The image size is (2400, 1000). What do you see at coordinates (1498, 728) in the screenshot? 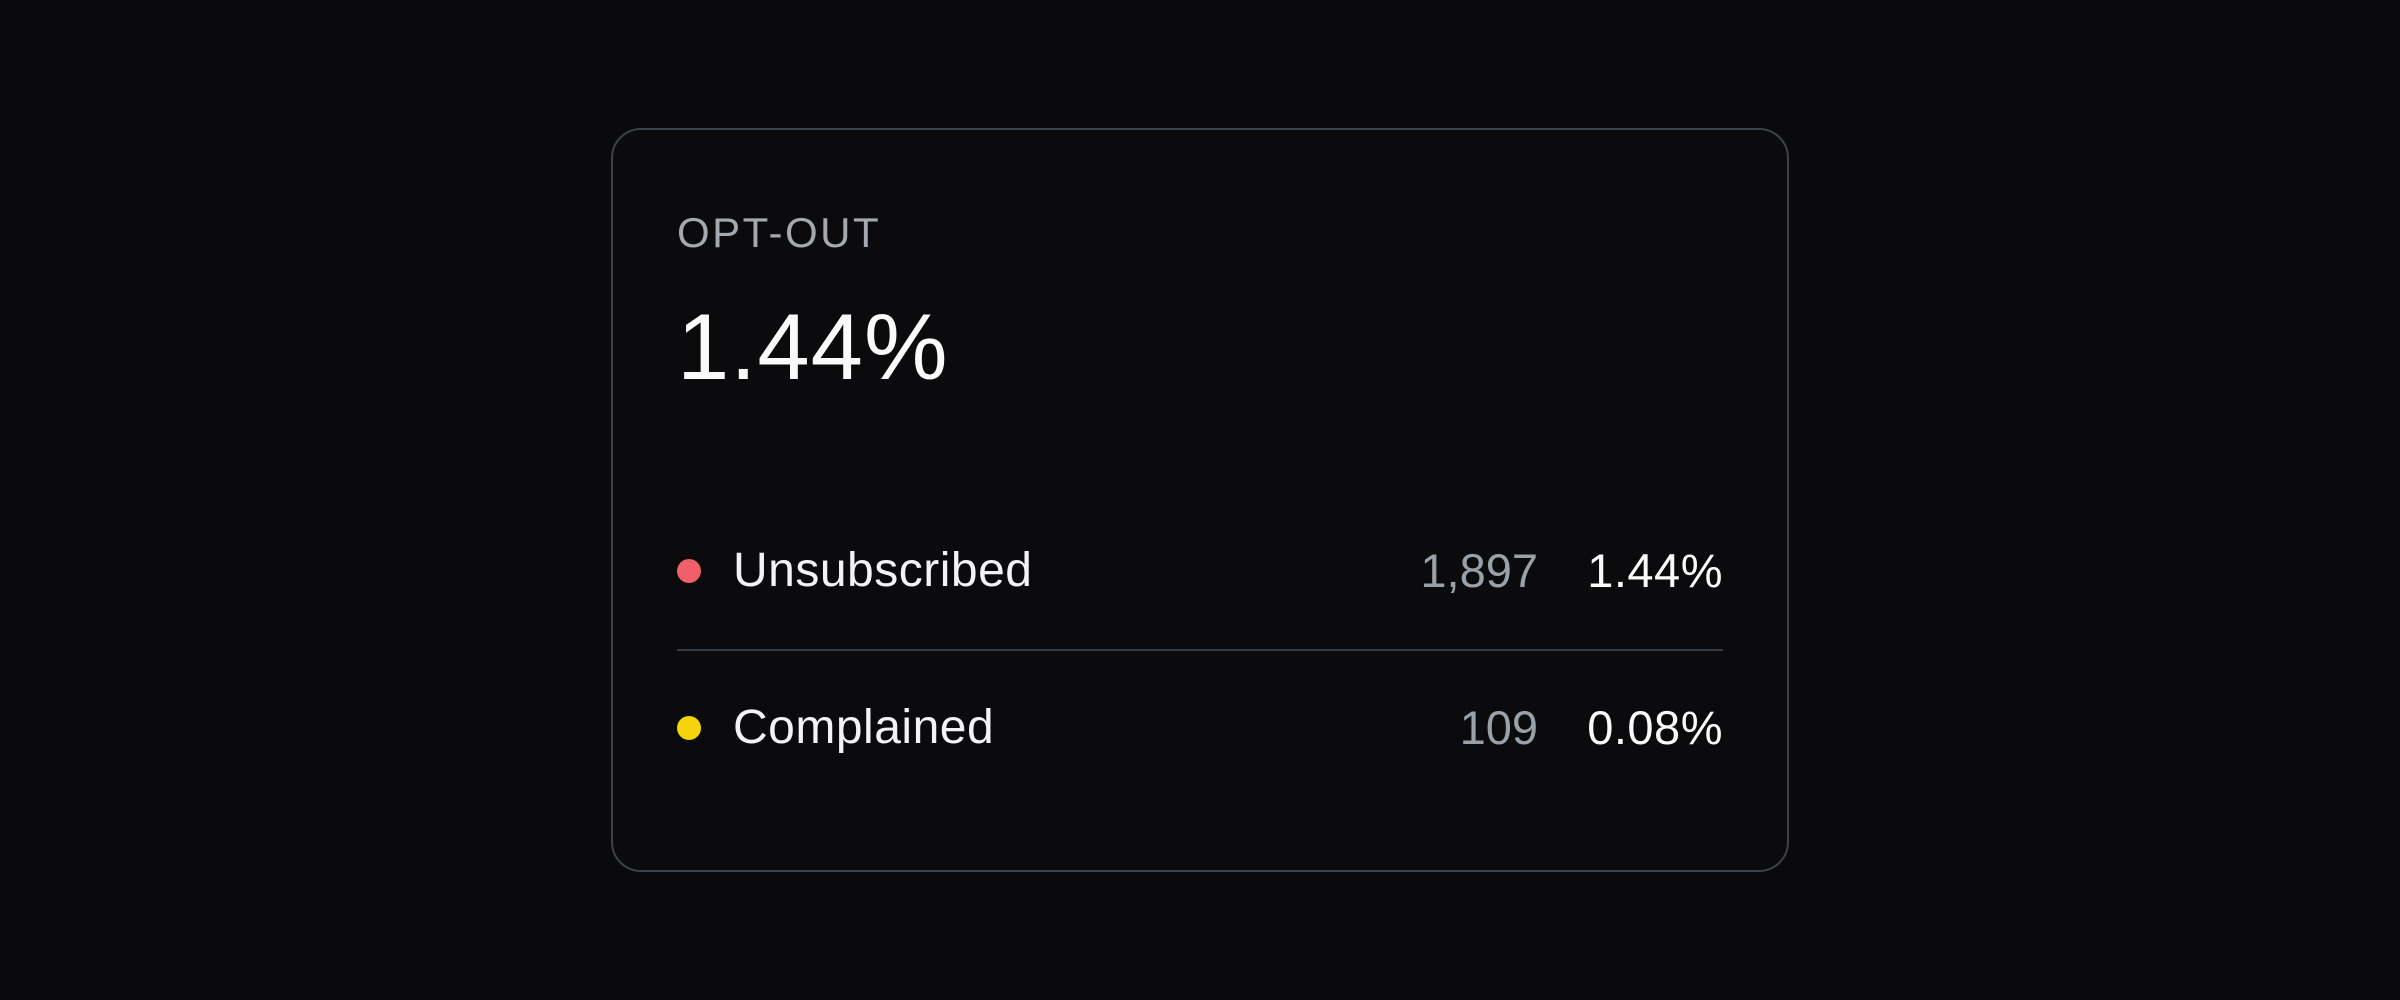
I see `stat-count: 109` at bounding box center [1498, 728].